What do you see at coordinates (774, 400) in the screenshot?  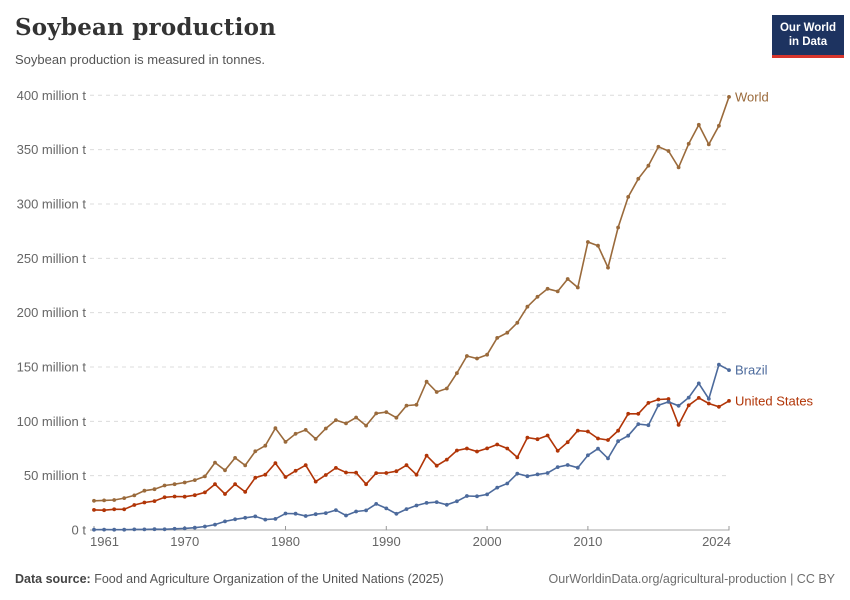 I see `series-end-label-united-states: United States` at bounding box center [774, 400].